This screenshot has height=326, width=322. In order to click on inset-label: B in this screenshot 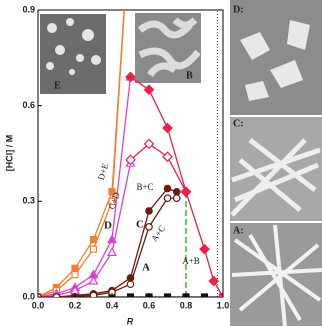, I will do `click(189, 75)`.